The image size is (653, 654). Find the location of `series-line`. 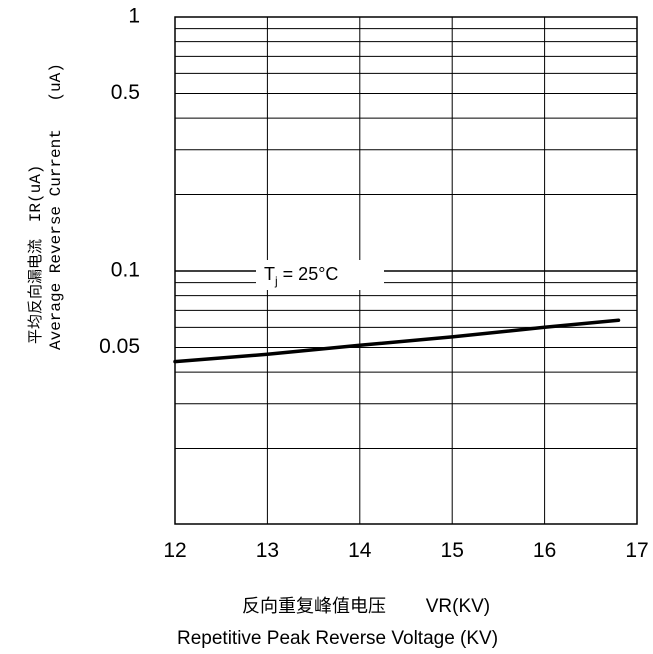

series-line is located at coordinates (397, 341).